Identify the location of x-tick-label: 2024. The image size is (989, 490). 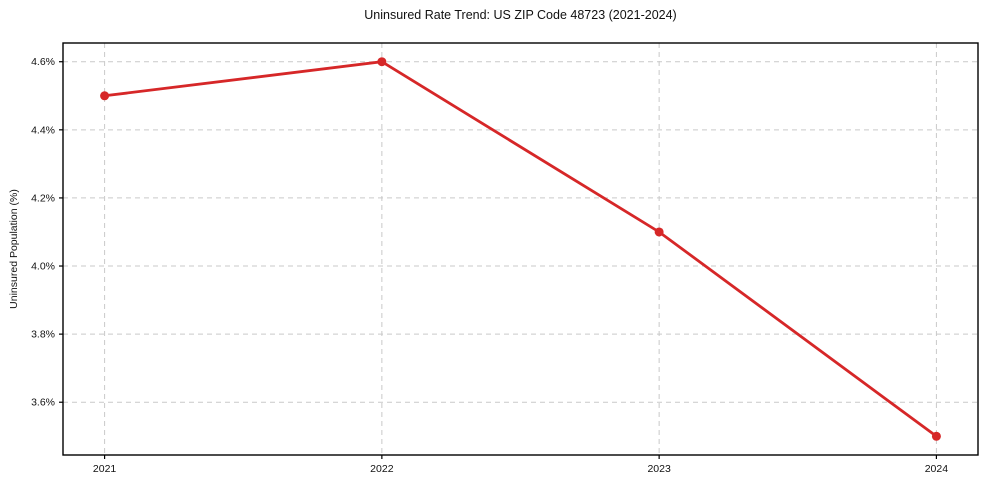
(937, 469).